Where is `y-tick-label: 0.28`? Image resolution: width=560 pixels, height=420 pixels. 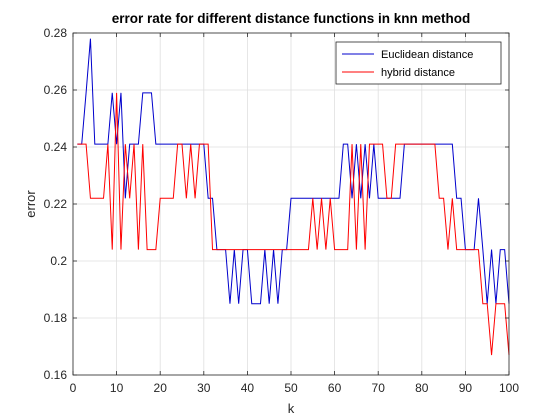
y-tick-label: 0.28 is located at coordinates (56, 33).